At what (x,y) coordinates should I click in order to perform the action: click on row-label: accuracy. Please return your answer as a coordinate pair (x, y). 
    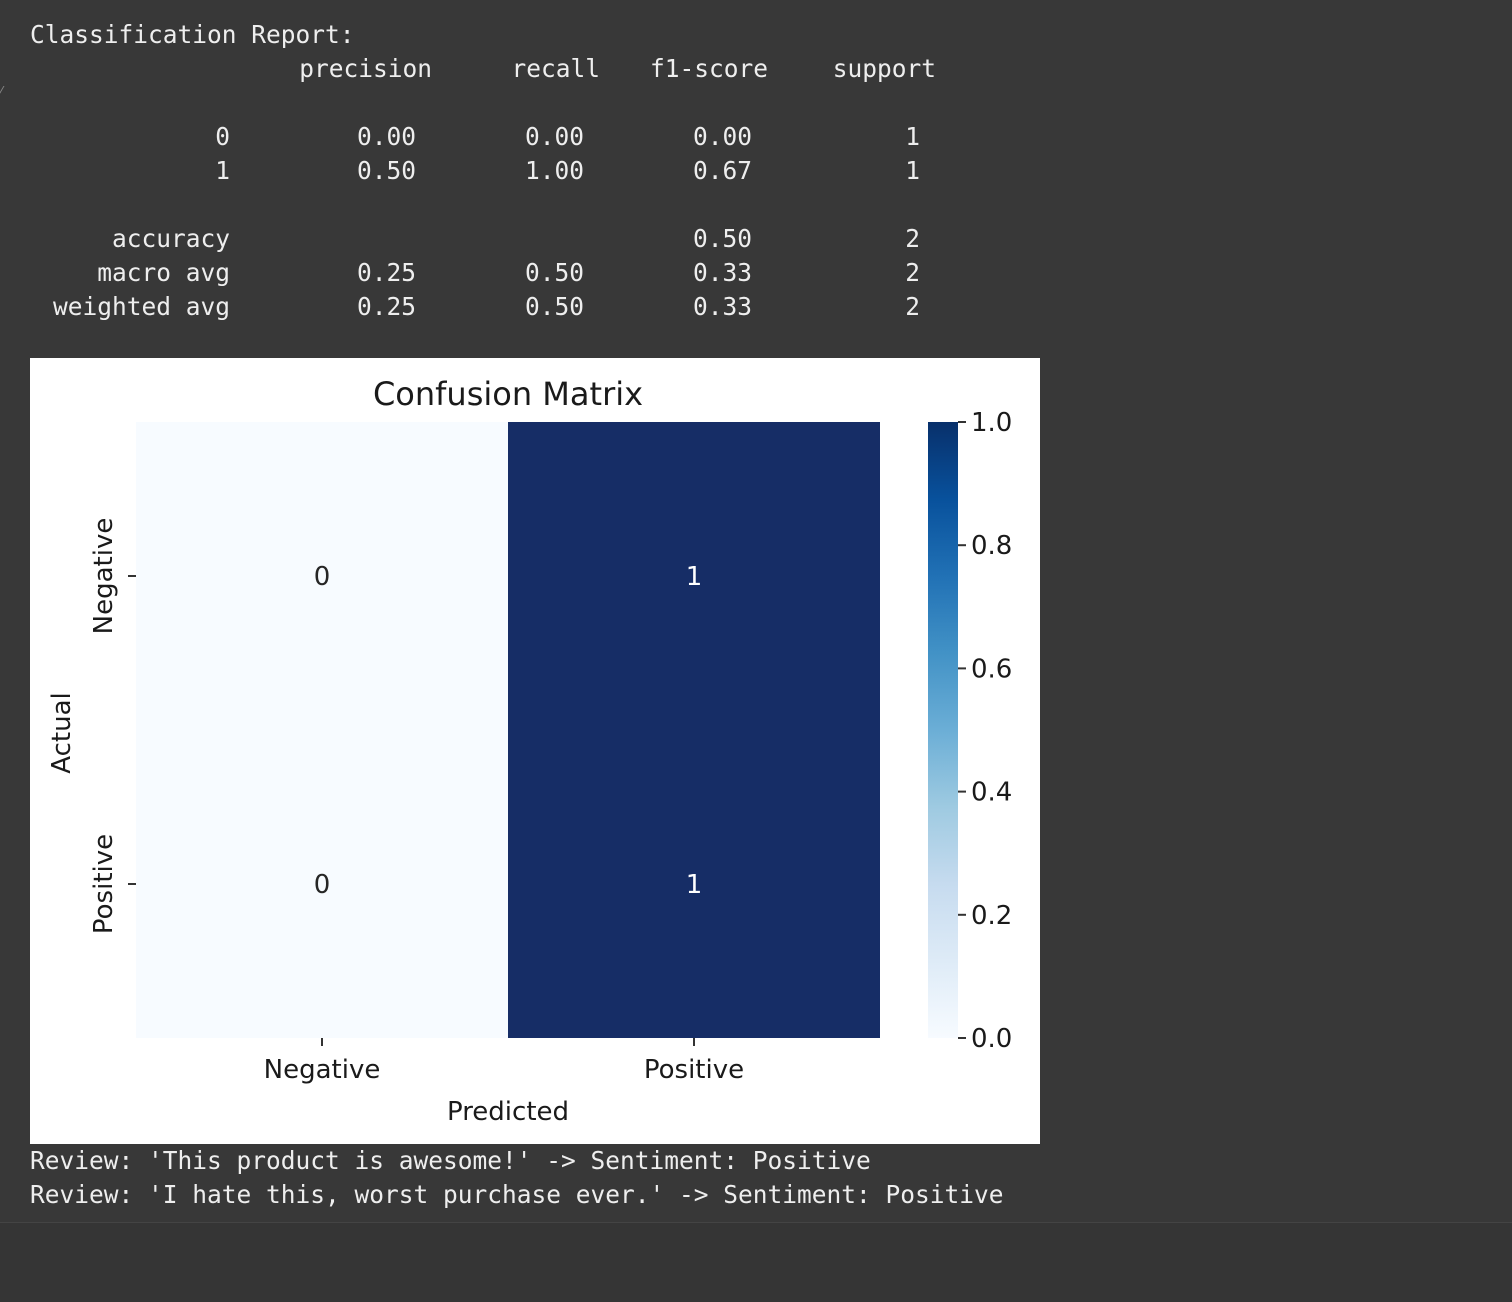
    Looking at the image, I should click on (170, 238).